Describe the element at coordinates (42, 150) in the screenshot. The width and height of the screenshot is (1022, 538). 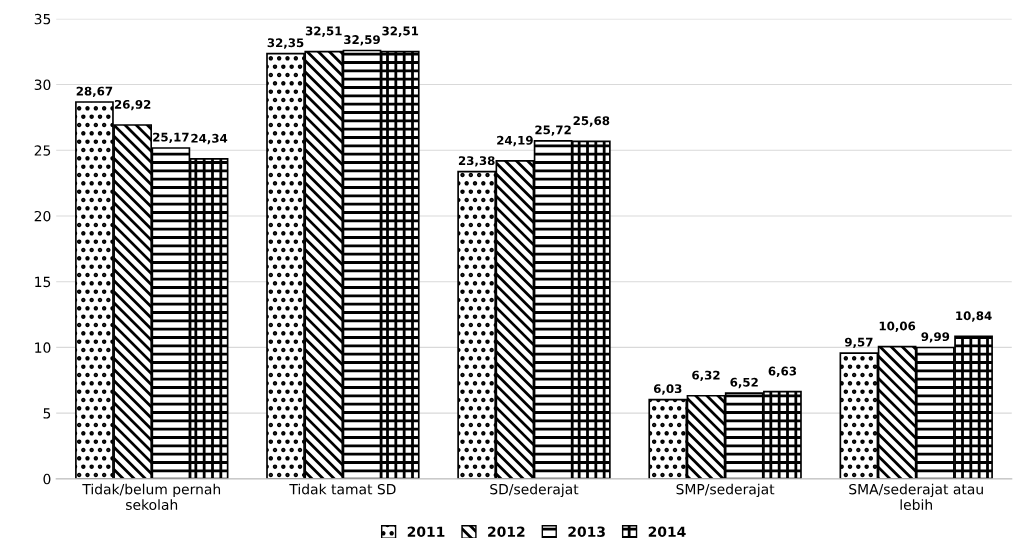
I see `y-tick-label: 25` at that location.